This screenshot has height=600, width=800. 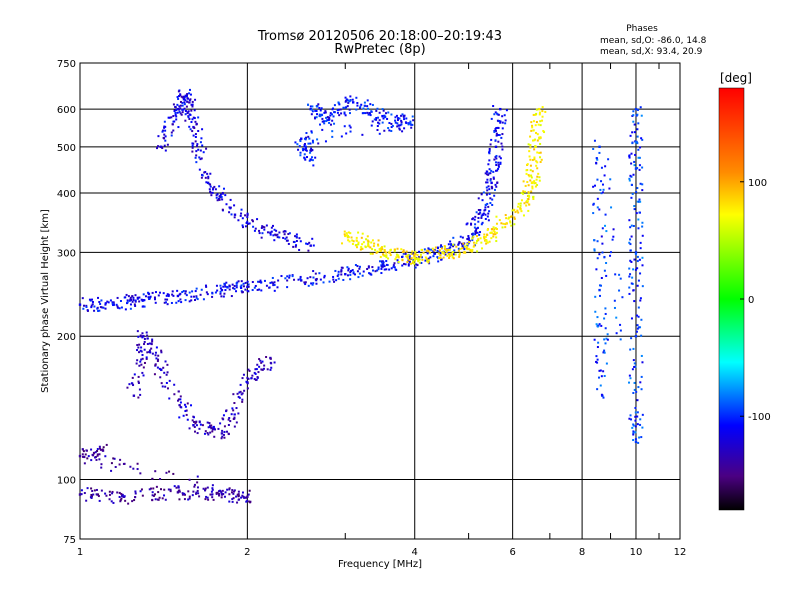 I want to click on y-tick-label: 600, so click(x=66, y=110).